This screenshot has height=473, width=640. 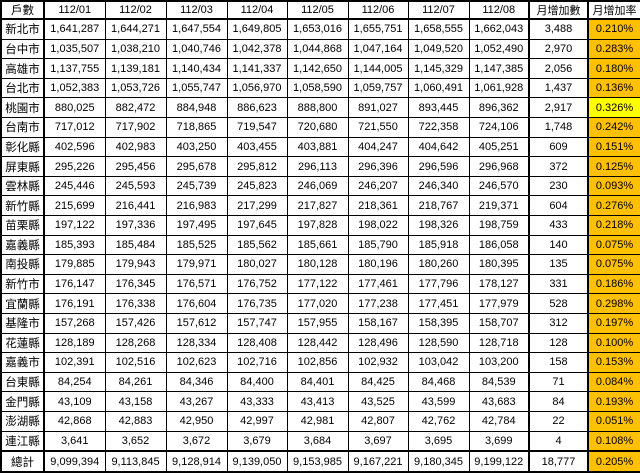 I want to click on value-cell: 43,267, so click(x=196, y=401).